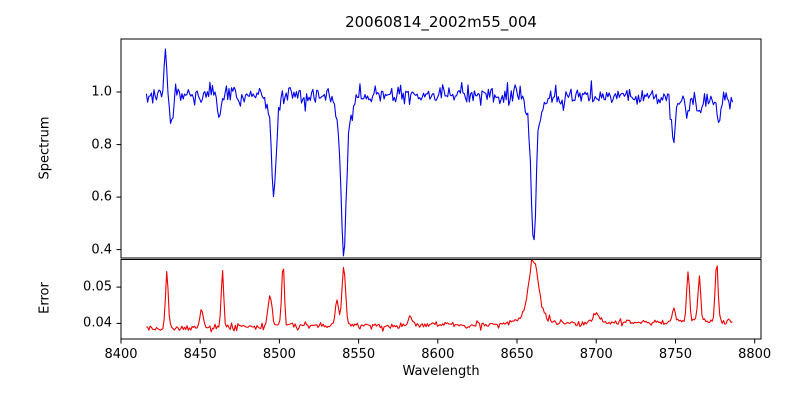  Describe the element at coordinates (97, 287) in the screenshot. I see `error-y-tick-label: 0.05` at that location.